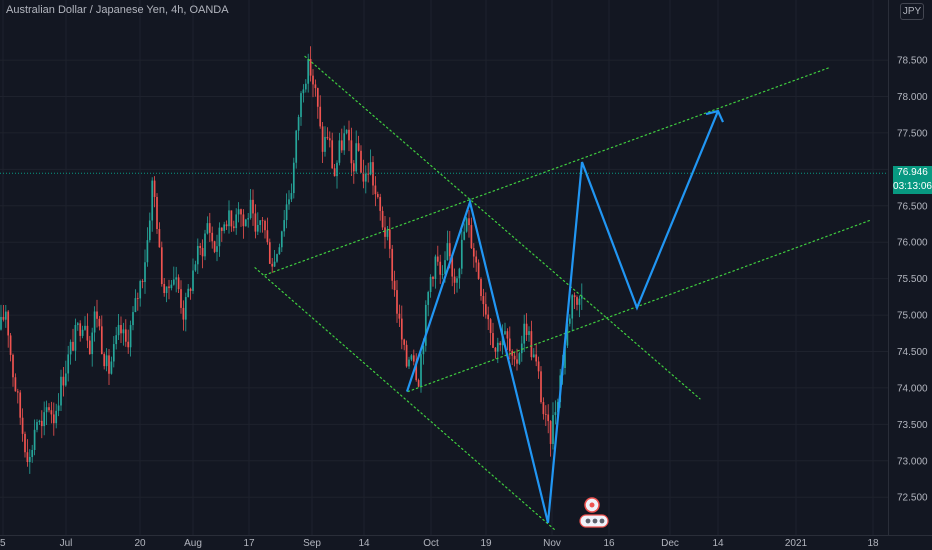 The image size is (932, 550). I want to click on time-tick-label: 5, so click(3, 543).